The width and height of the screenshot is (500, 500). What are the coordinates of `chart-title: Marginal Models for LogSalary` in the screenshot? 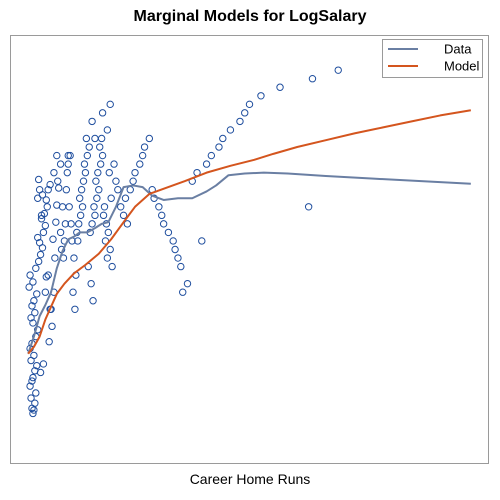 It's located at (250, 16).